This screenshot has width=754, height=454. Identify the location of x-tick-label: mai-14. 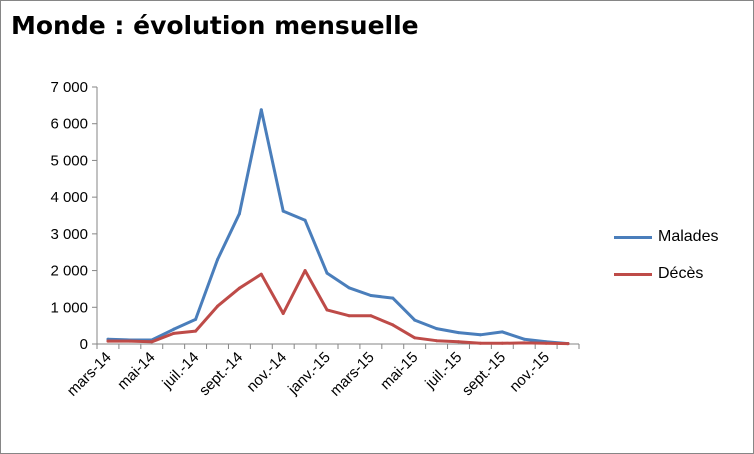
(136, 371).